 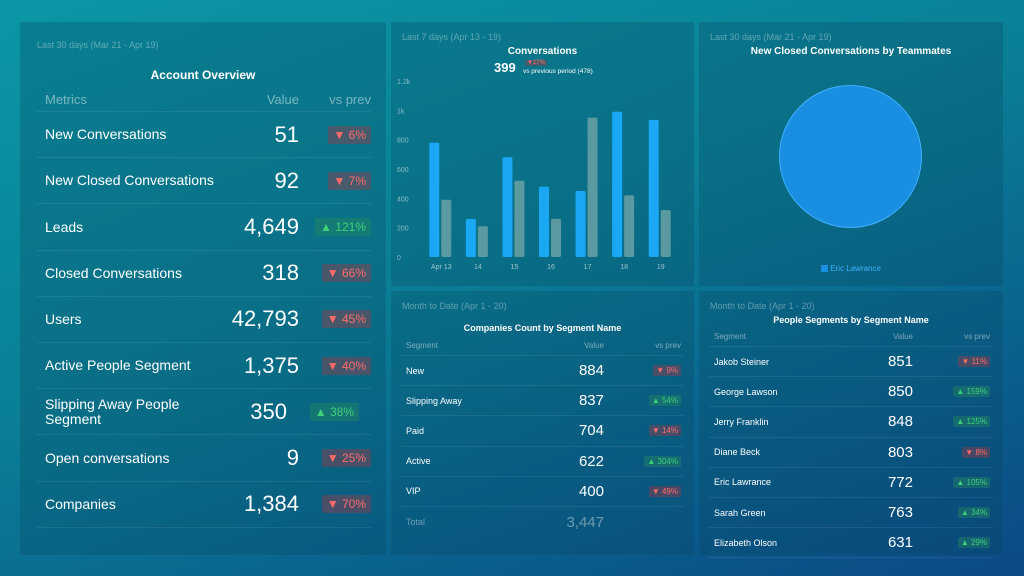 What do you see at coordinates (900, 482) in the screenshot?
I see `segment-value: 772` at bounding box center [900, 482].